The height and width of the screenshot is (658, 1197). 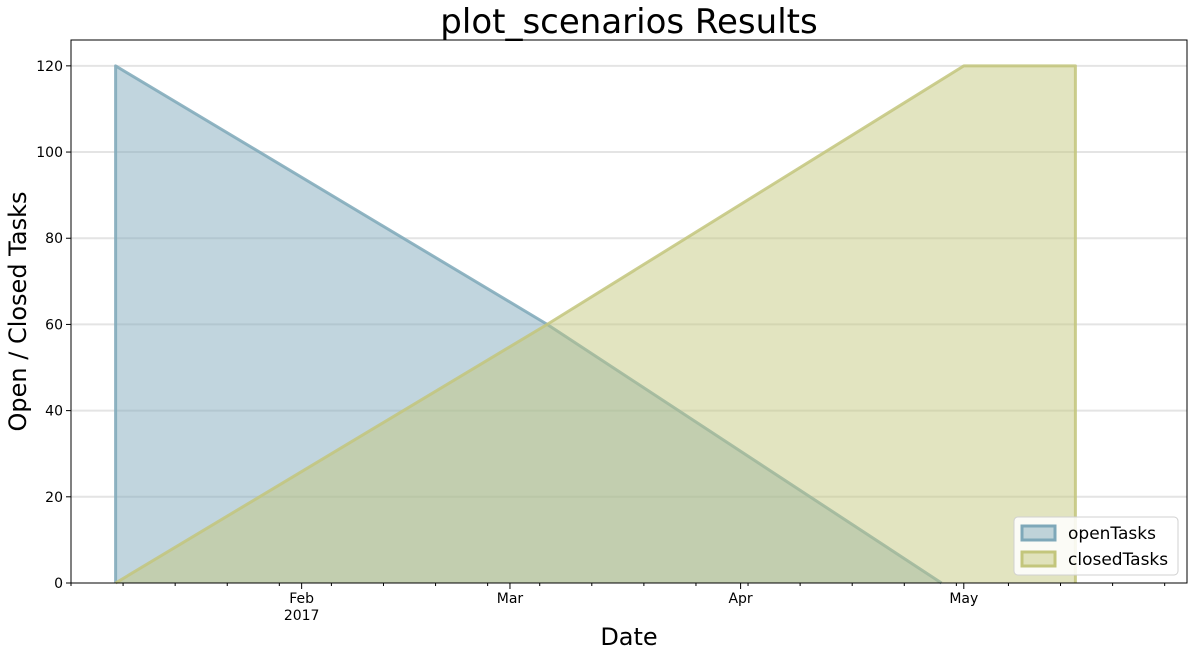 I want to click on y-tick-label: 100, so click(x=49, y=153).